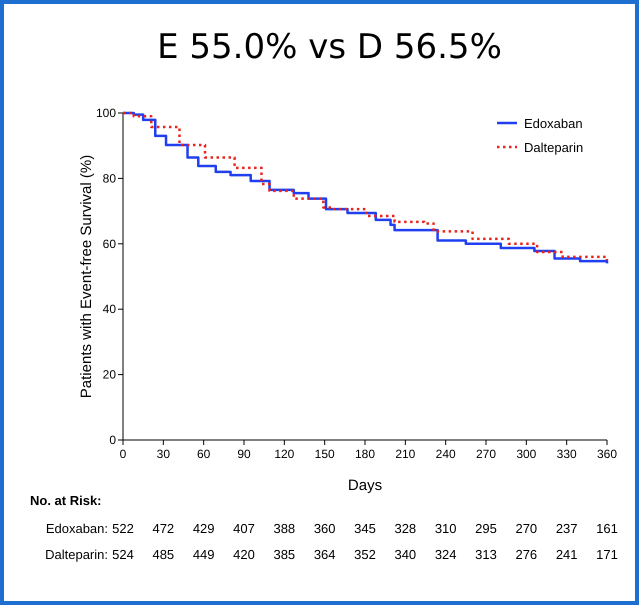  Describe the element at coordinates (553, 123) in the screenshot. I see `legend-label: Edoxaban` at that location.